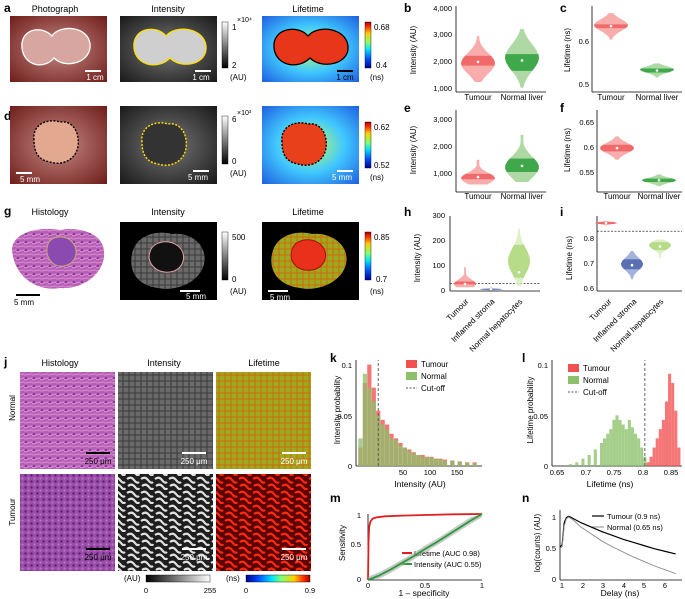  I want to click on panel-letter: b, so click(407, 8).